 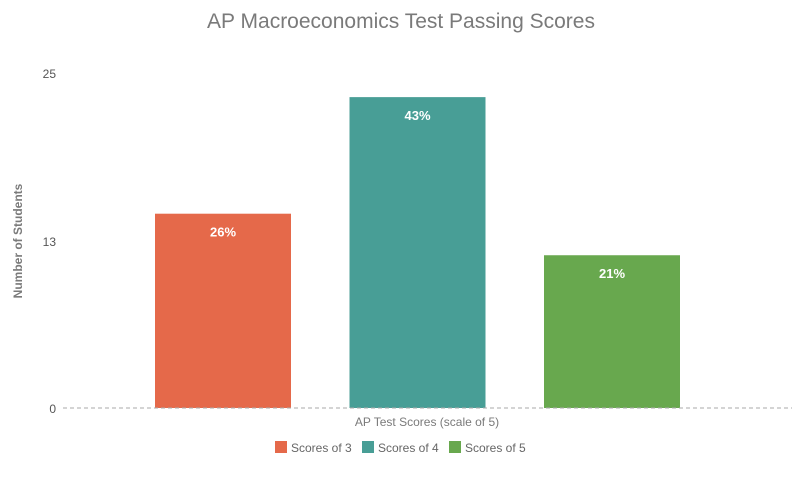 I want to click on legend-label: Scores of 5, so click(x=495, y=448).